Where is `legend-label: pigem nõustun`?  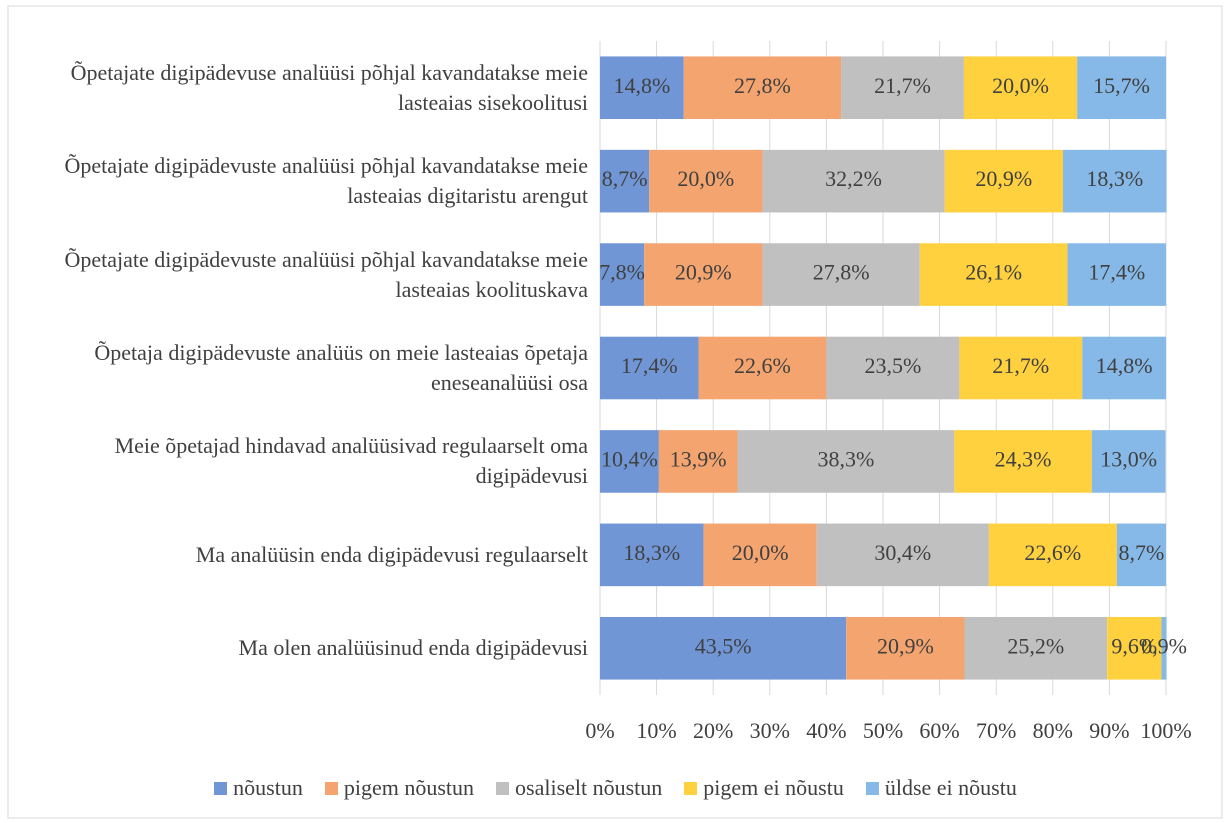 legend-label: pigem nõustun is located at coordinates (409, 787).